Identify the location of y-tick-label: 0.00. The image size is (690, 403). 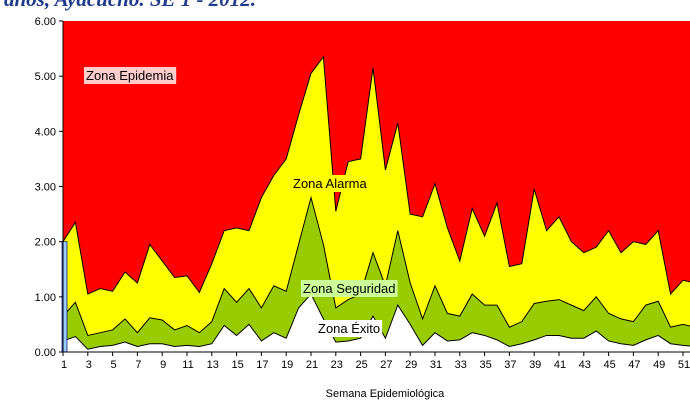
(45, 353).